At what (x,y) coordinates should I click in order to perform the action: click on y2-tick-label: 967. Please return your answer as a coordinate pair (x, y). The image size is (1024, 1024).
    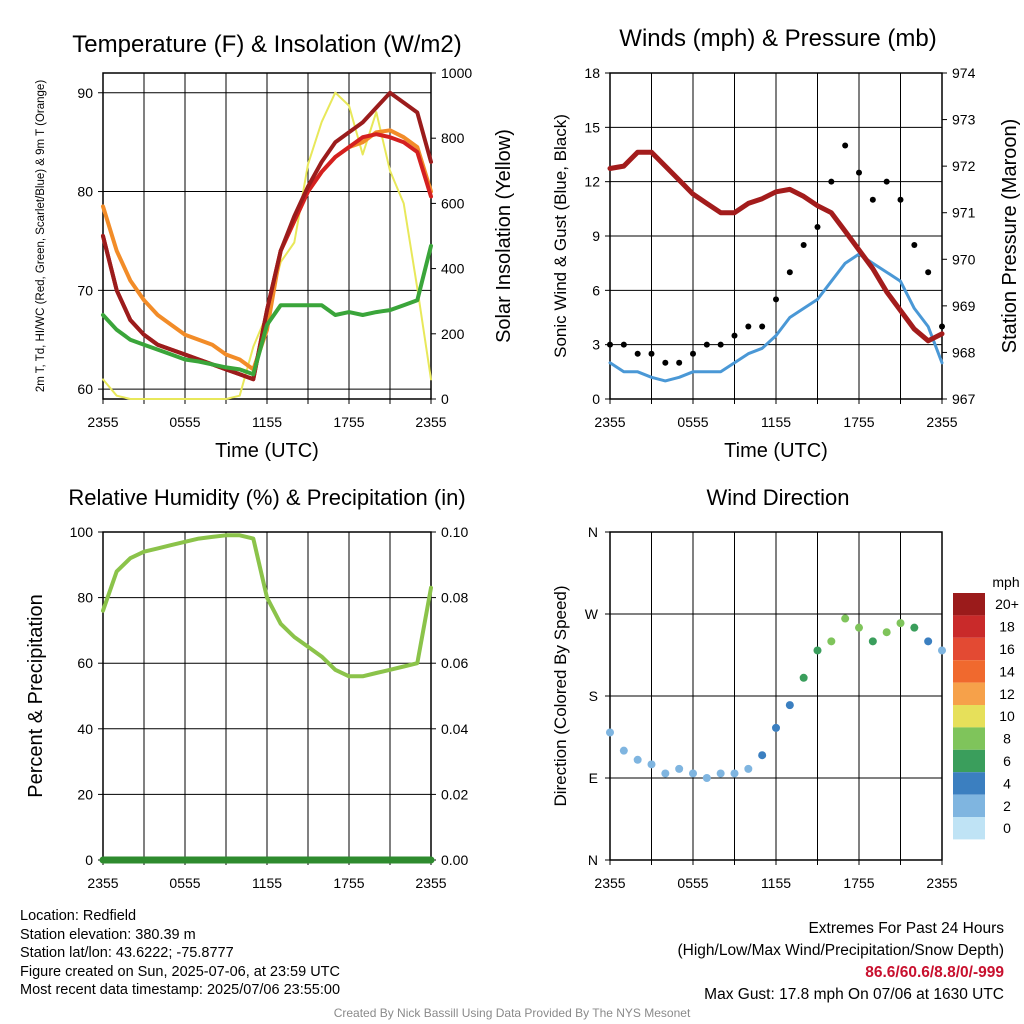
    Looking at the image, I should click on (964, 399).